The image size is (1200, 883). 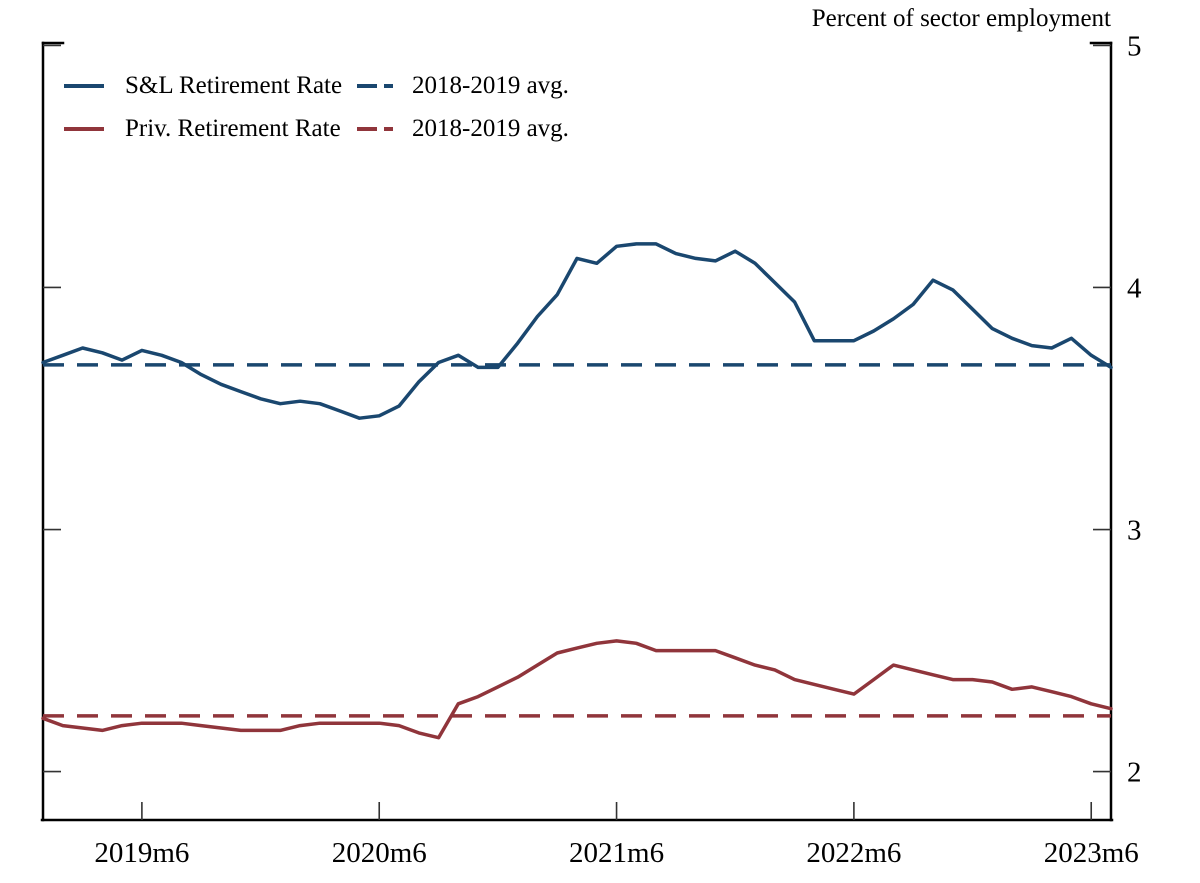 What do you see at coordinates (853, 853) in the screenshot?
I see `x-tick-label: 2022m6` at bounding box center [853, 853].